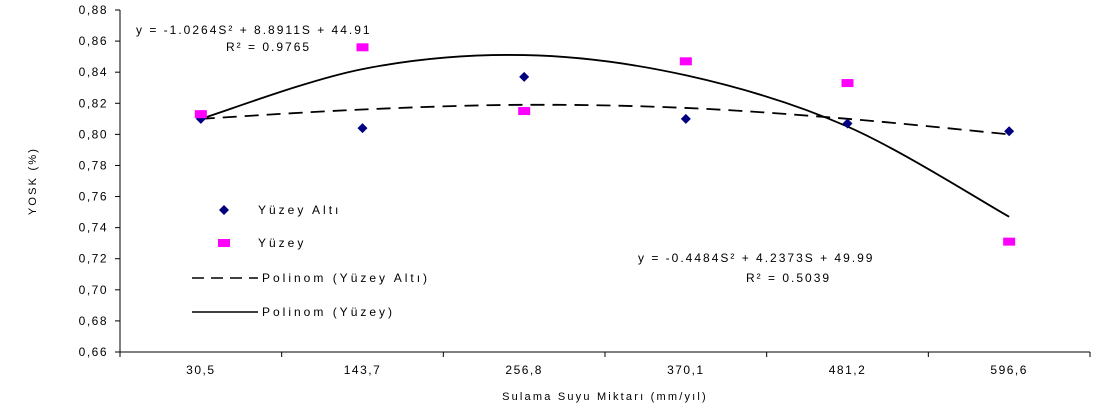 The width and height of the screenshot is (1100, 409). What do you see at coordinates (282, 243) in the screenshot?
I see `legend-label-yuzey: Yüzey` at bounding box center [282, 243].